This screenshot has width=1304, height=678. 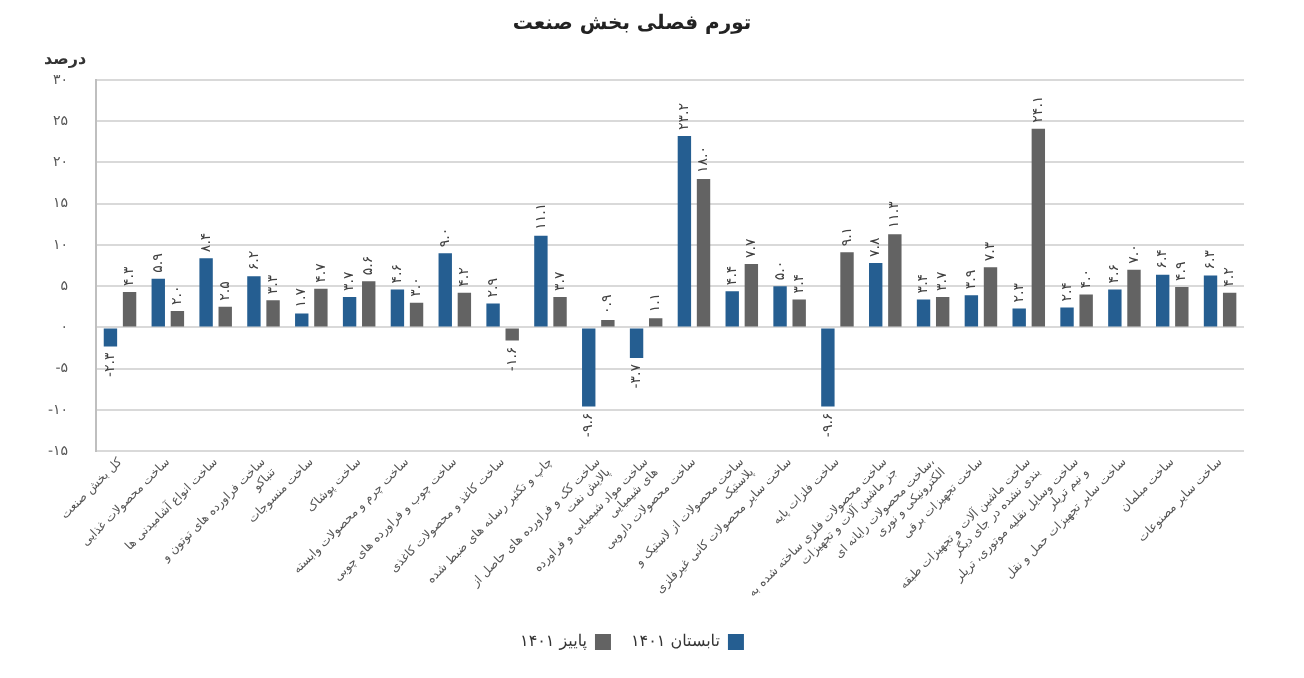 I want to click on chart-title: تورم فصلی بخش صنعت, so click(x=632, y=24).